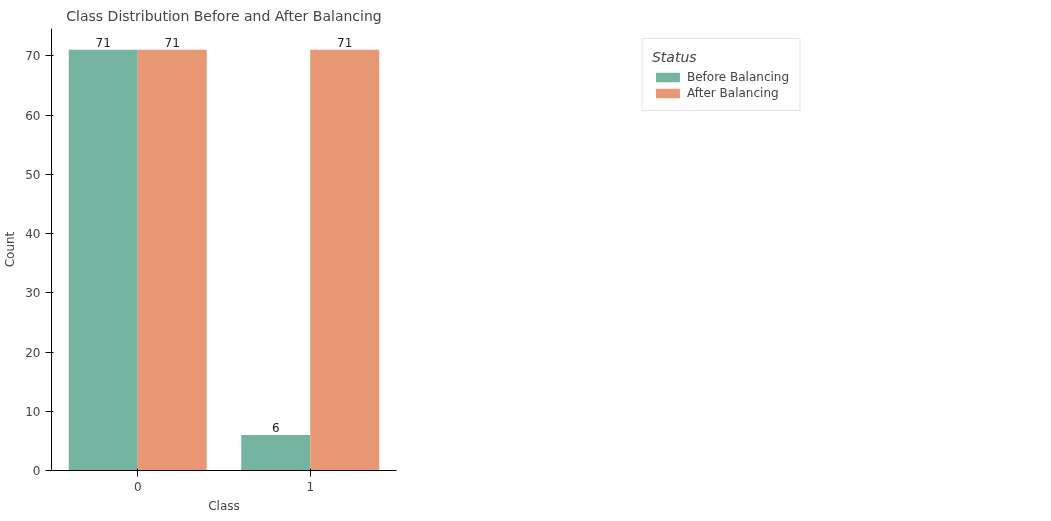 Image resolution: width=1051 pixels, height=521 pixels. What do you see at coordinates (33, 293) in the screenshot?
I see `y-tick-label: 30` at bounding box center [33, 293].